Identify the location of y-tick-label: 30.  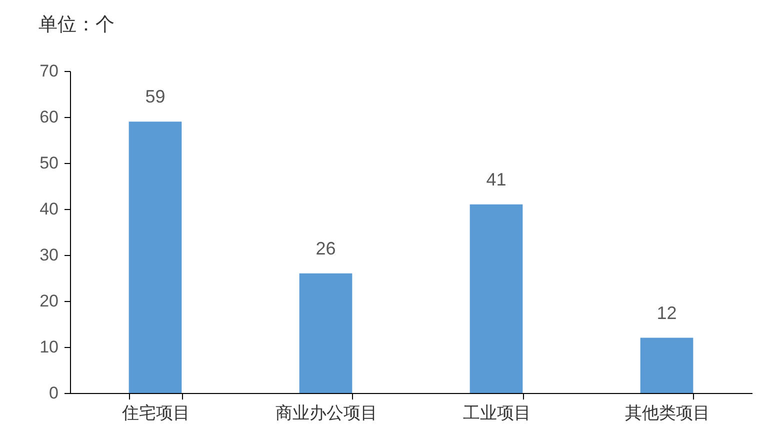
(49, 255).